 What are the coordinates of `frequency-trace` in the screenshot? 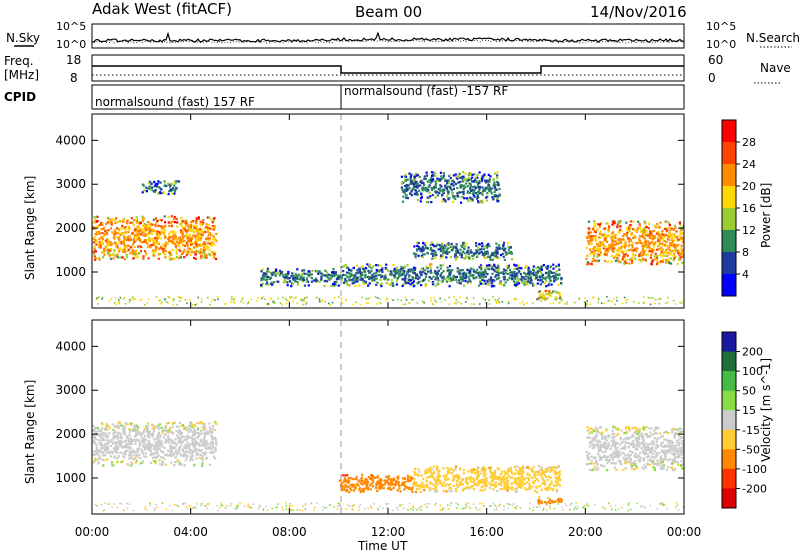 It's located at (388, 69).